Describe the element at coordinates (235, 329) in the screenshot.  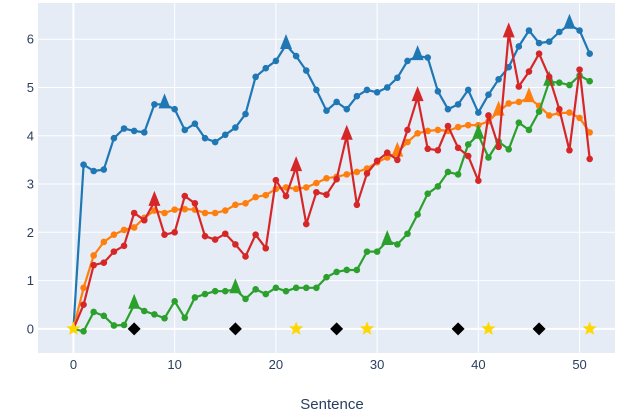
I see `diamond-marker` at that location.